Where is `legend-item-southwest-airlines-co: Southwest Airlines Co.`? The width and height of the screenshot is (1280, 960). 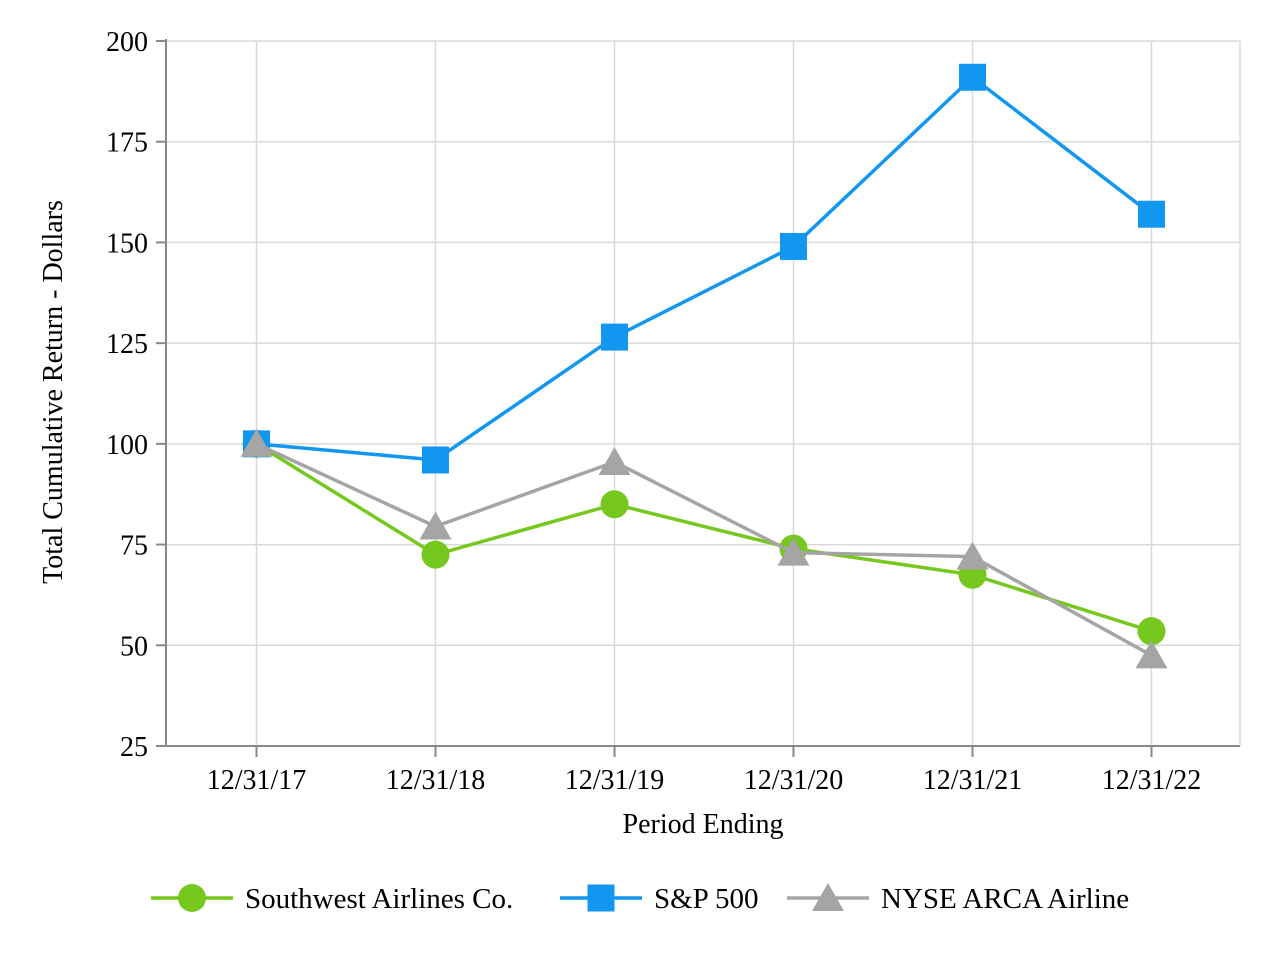 legend-item-southwest-airlines-co: Southwest Airlines Co. is located at coordinates (332, 899).